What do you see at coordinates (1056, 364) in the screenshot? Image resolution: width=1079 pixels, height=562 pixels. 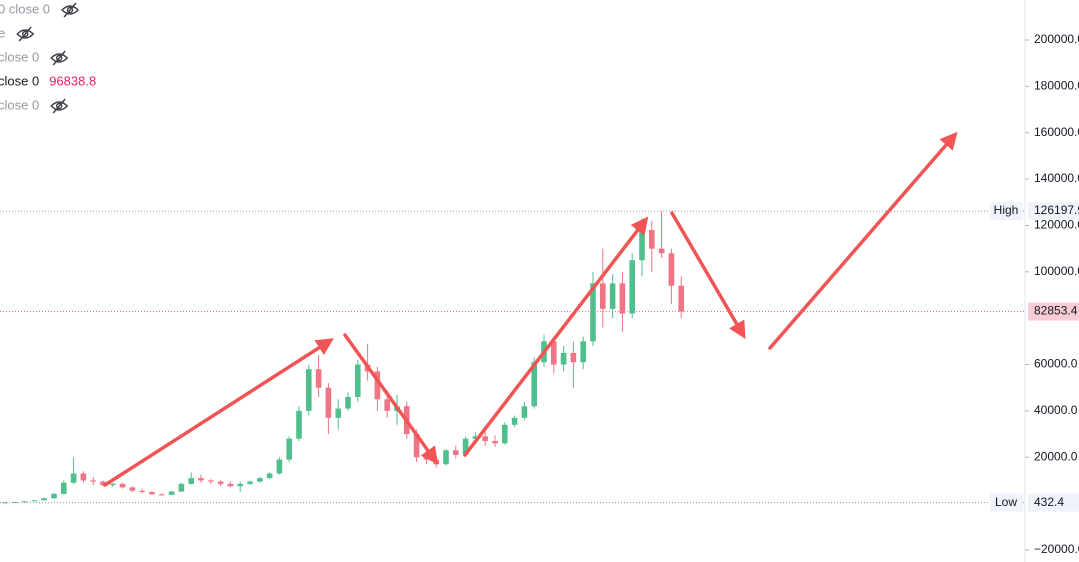 I see `y-tick-label: 60000.0` at bounding box center [1056, 364].